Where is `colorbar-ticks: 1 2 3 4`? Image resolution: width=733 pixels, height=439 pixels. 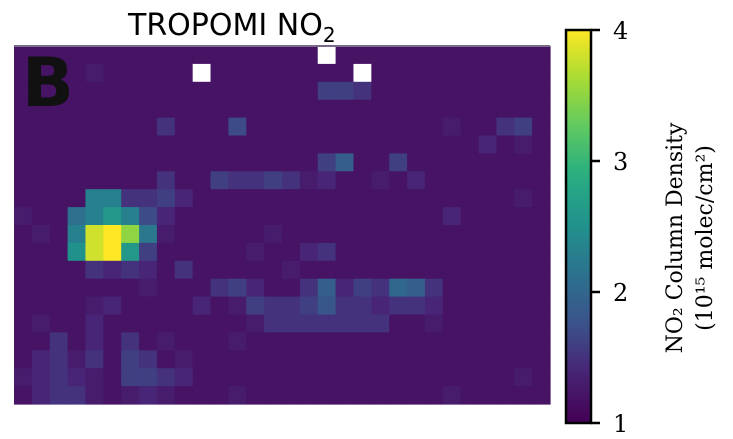
colorbar-ticks: 1 2 3 4 is located at coordinates (609, 227).